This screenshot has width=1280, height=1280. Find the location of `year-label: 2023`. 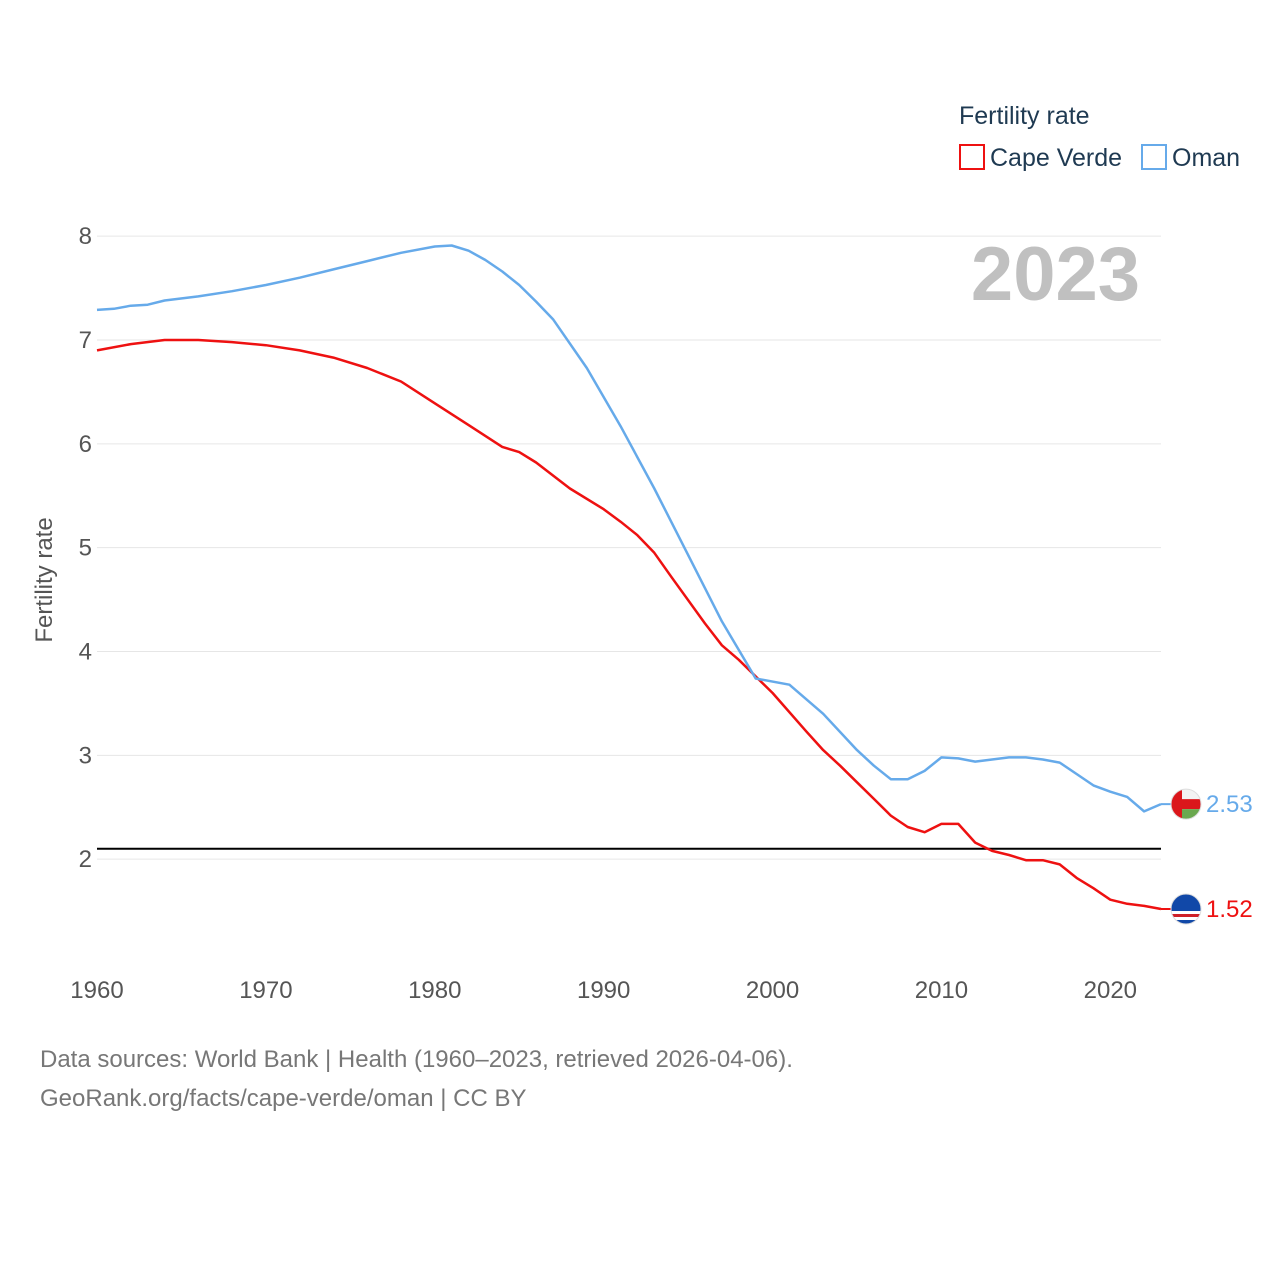

year-label: 2023 is located at coordinates (1055, 274).